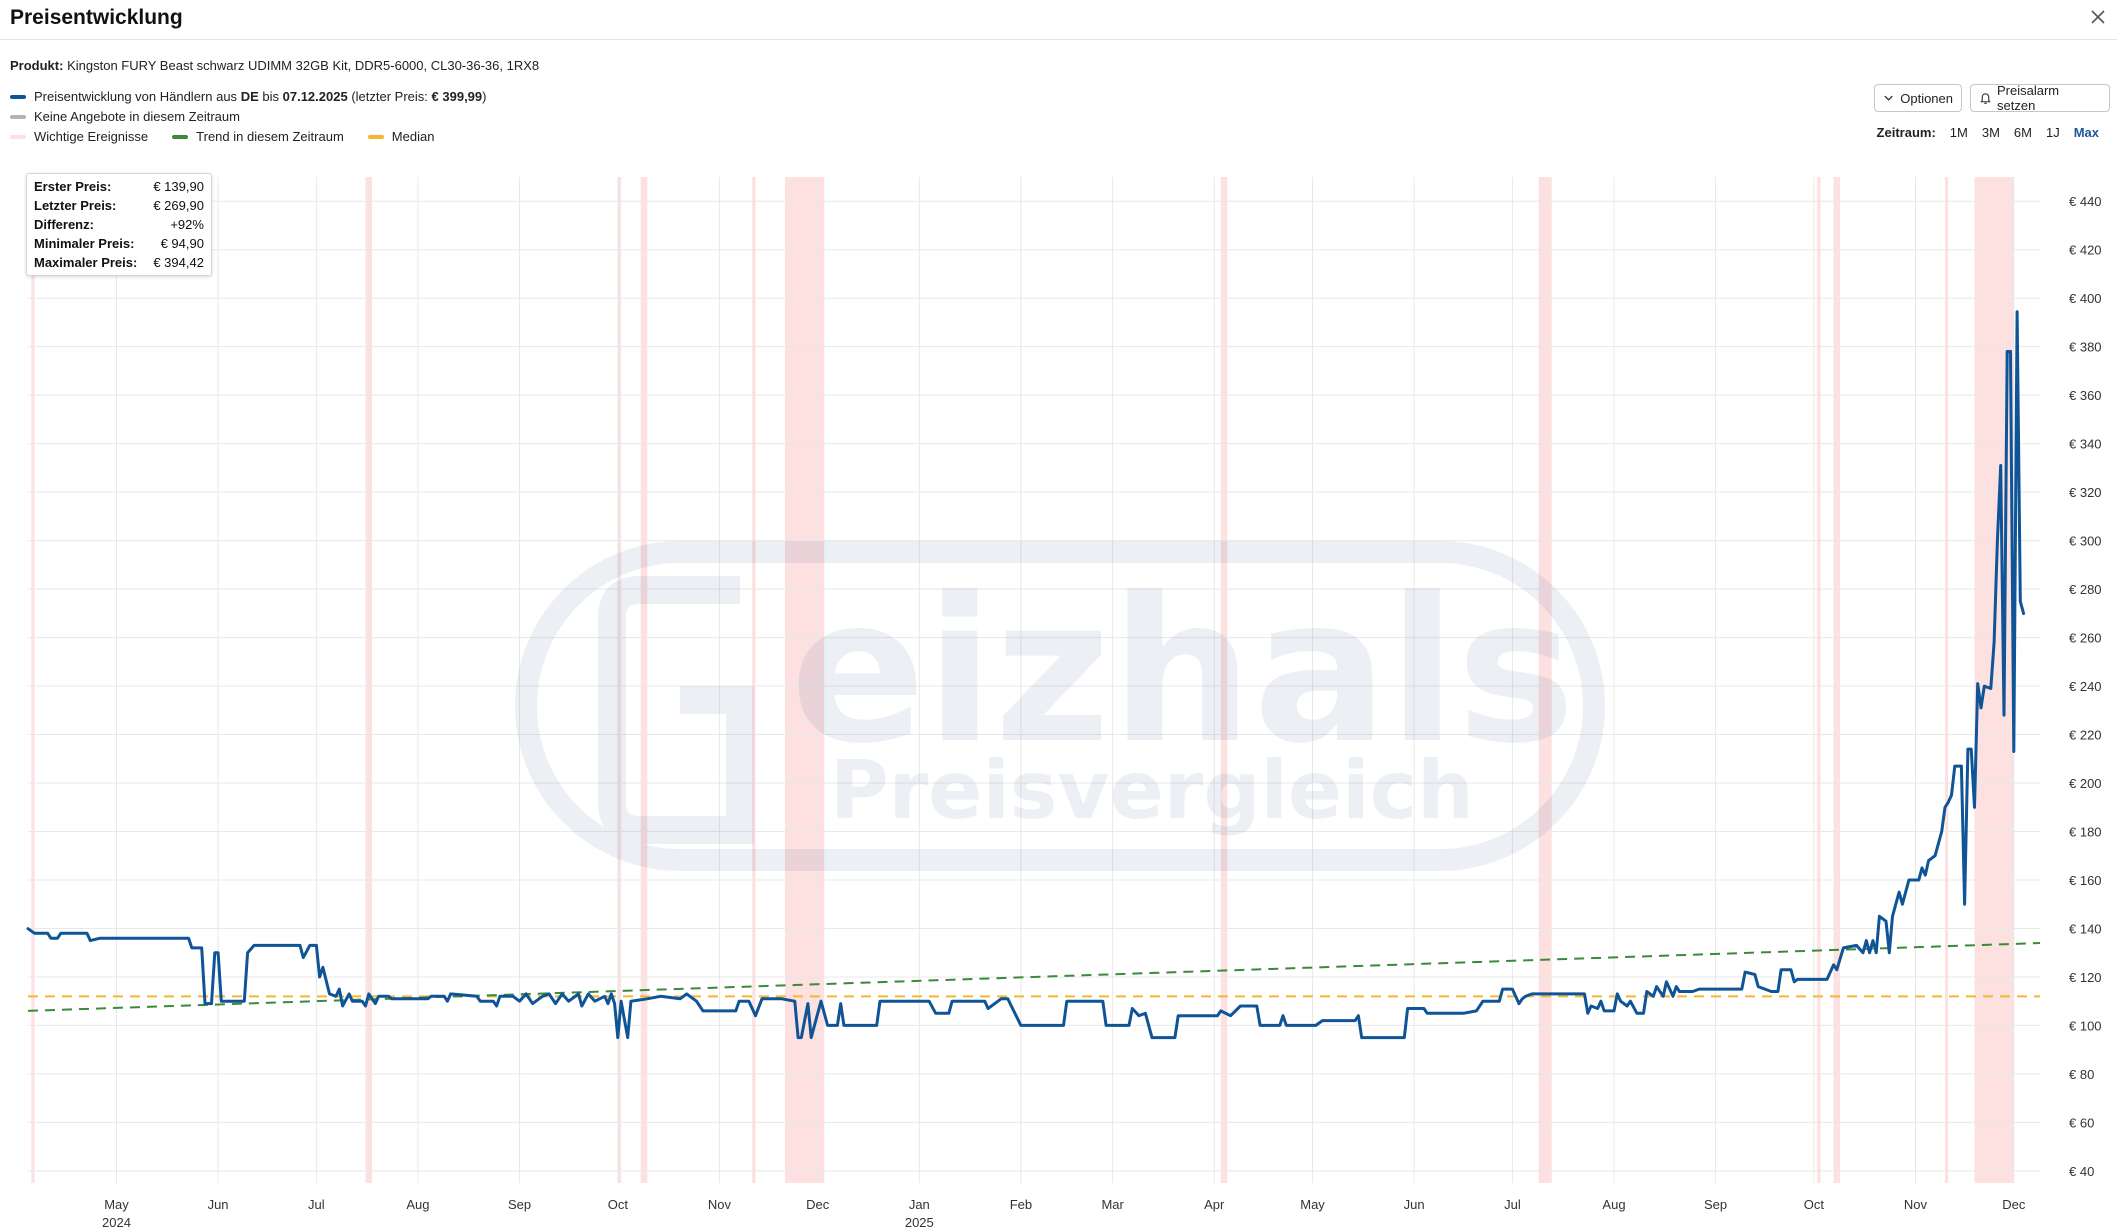 The height and width of the screenshot is (1228, 2117). Describe the element at coordinates (2028, 98) in the screenshot. I see `price-alarm-label: Preisalarm setzen` at that location.